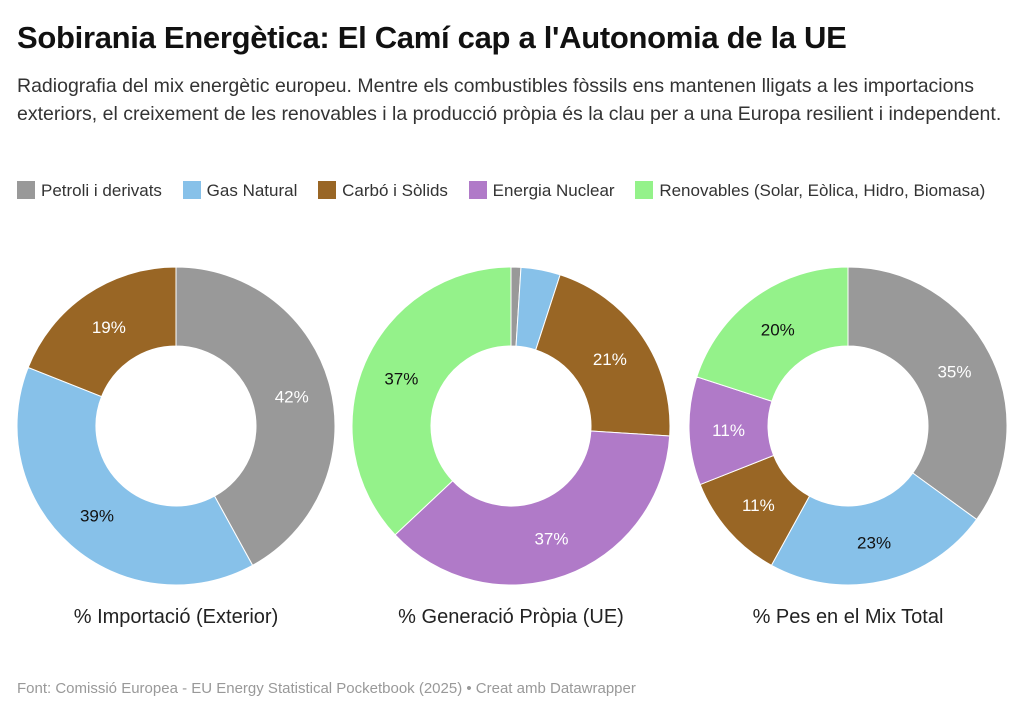 This screenshot has width=1024, height=717. I want to click on legend-item-gas: Gas Natural, so click(240, 191).